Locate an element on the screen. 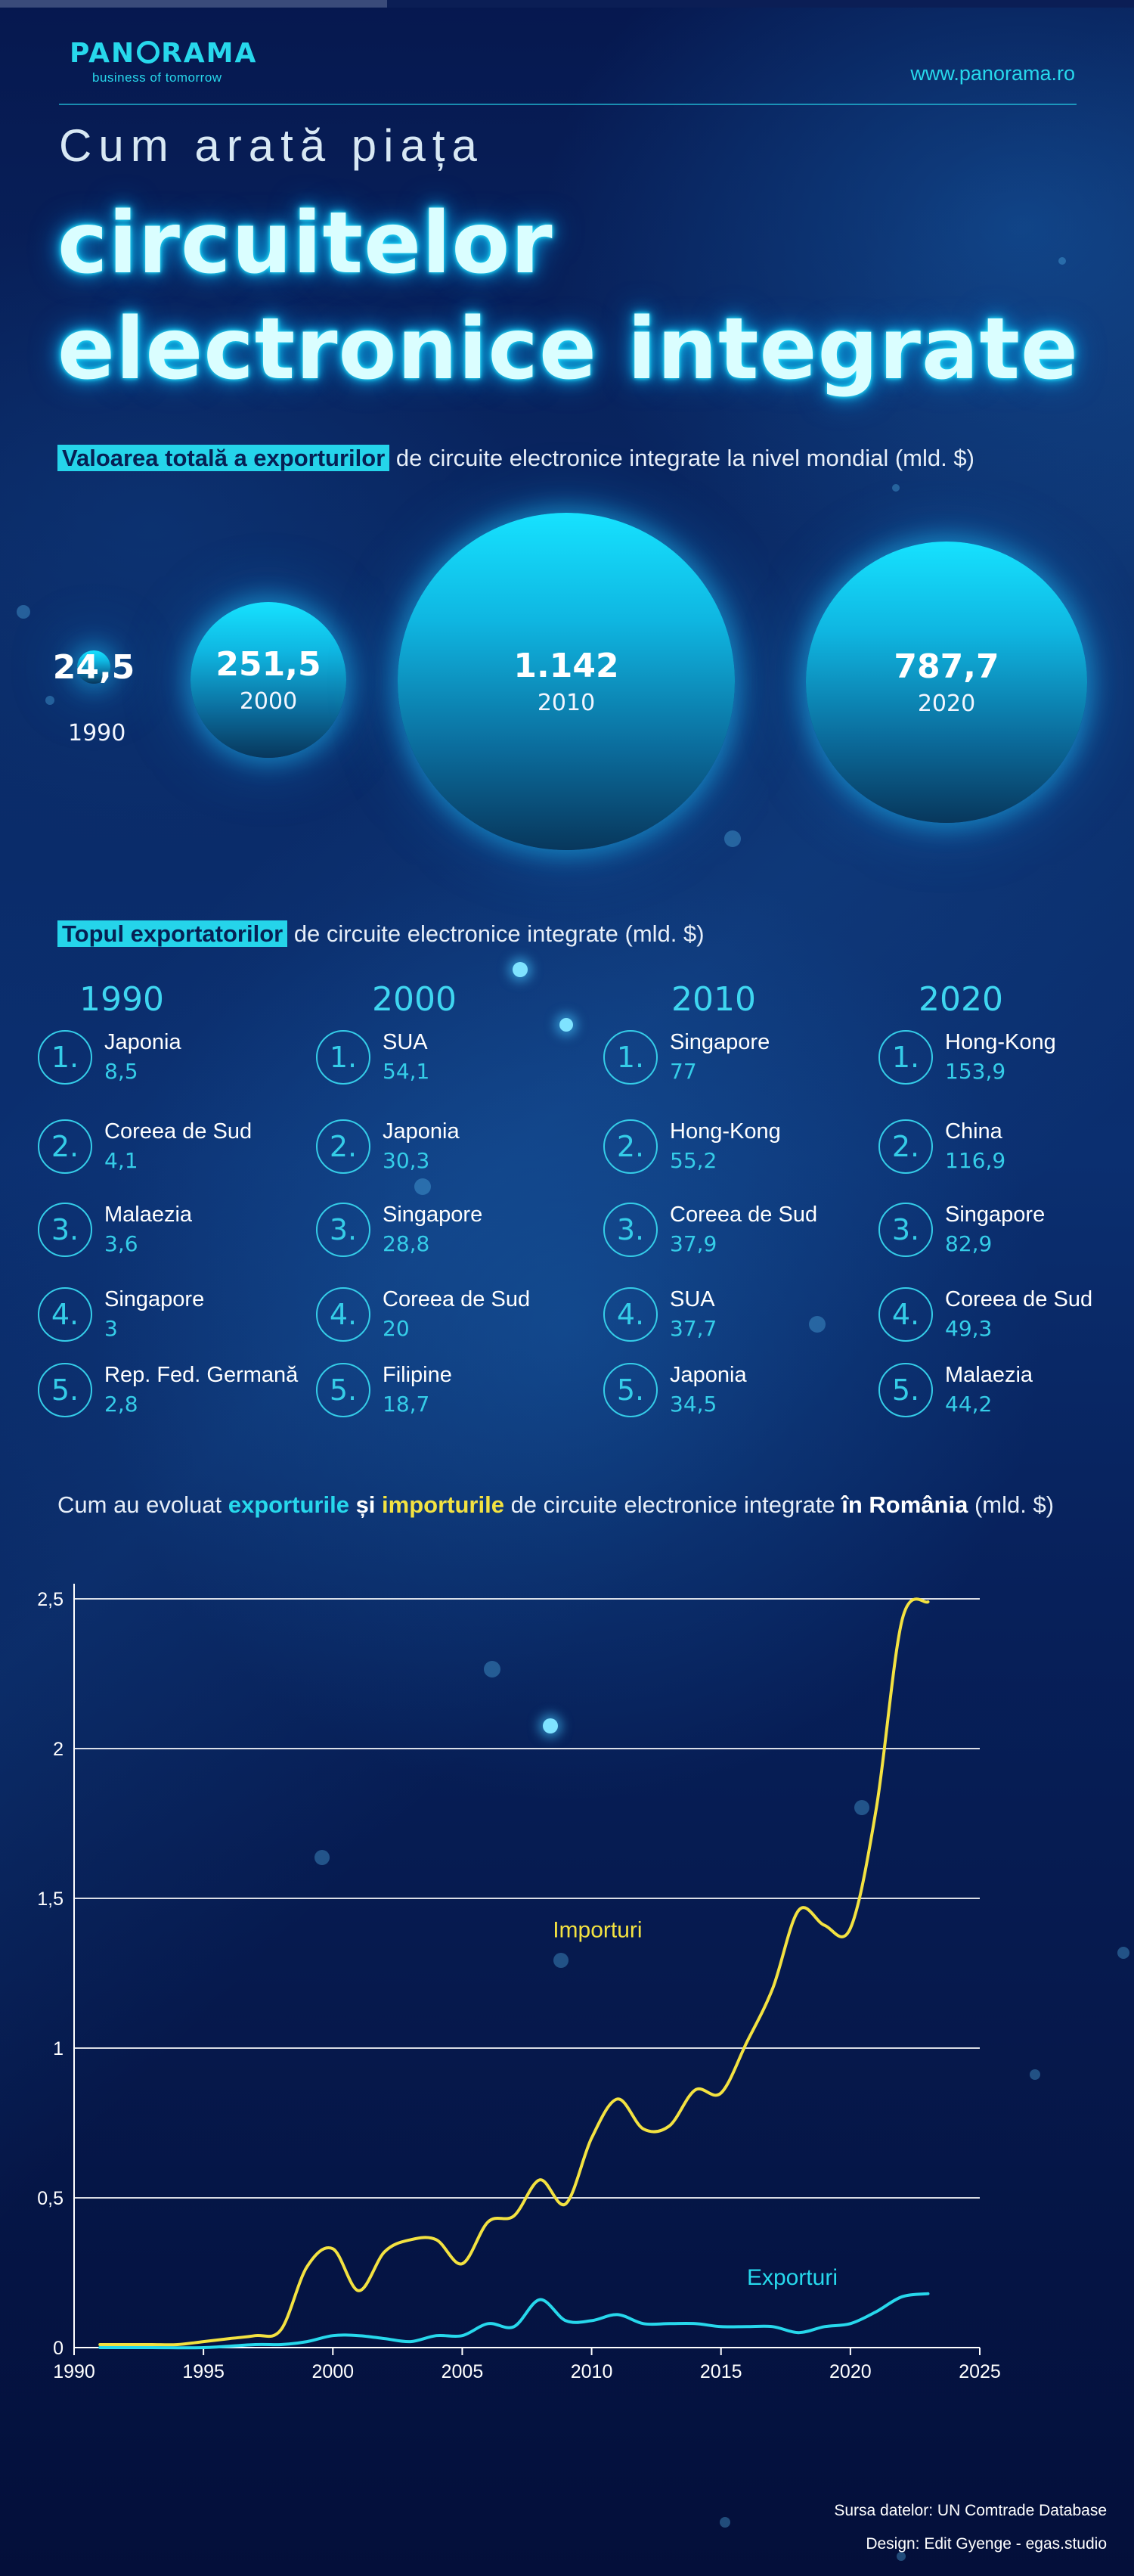 The image size is (1134, 2576). chart-title-part: și is located at coordinates (366, 1504).